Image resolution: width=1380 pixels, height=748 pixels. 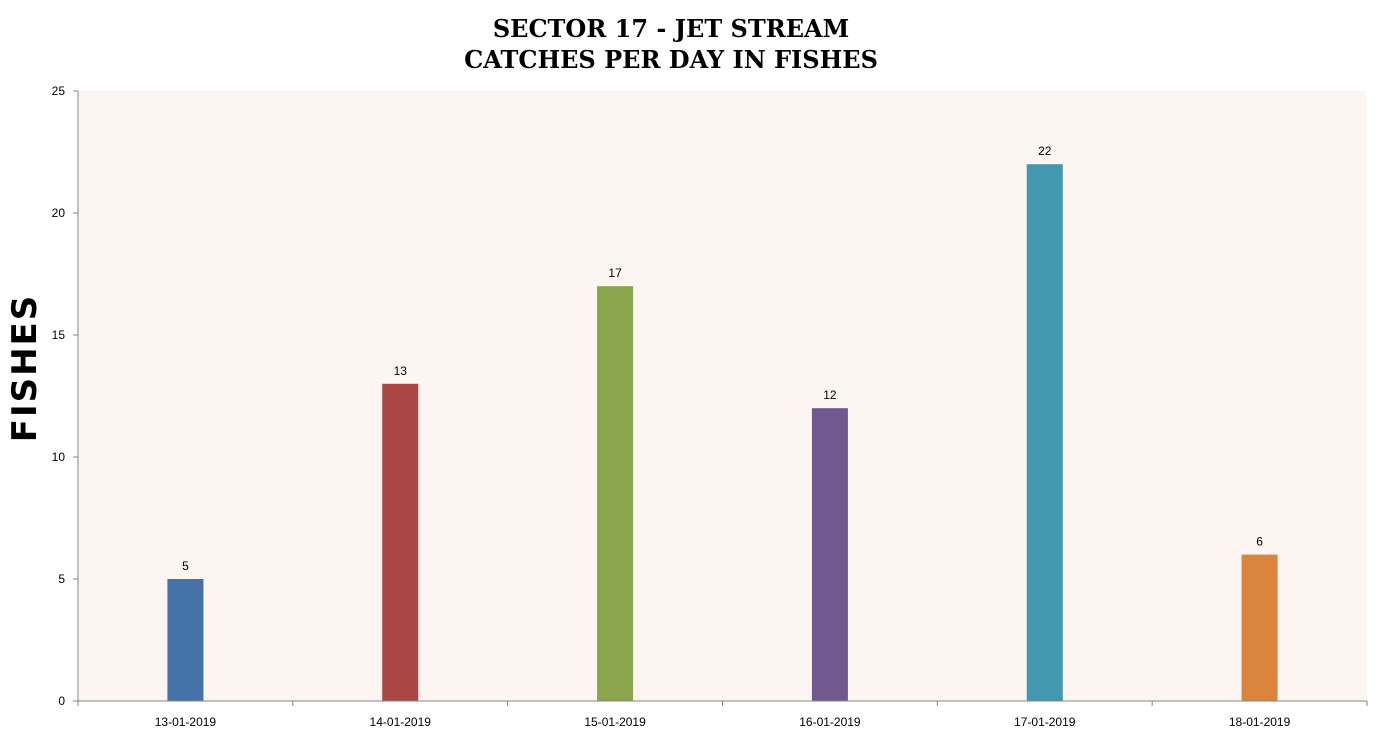 I want to click on y-tick-label-20: 20, so click(x=59, y=213).